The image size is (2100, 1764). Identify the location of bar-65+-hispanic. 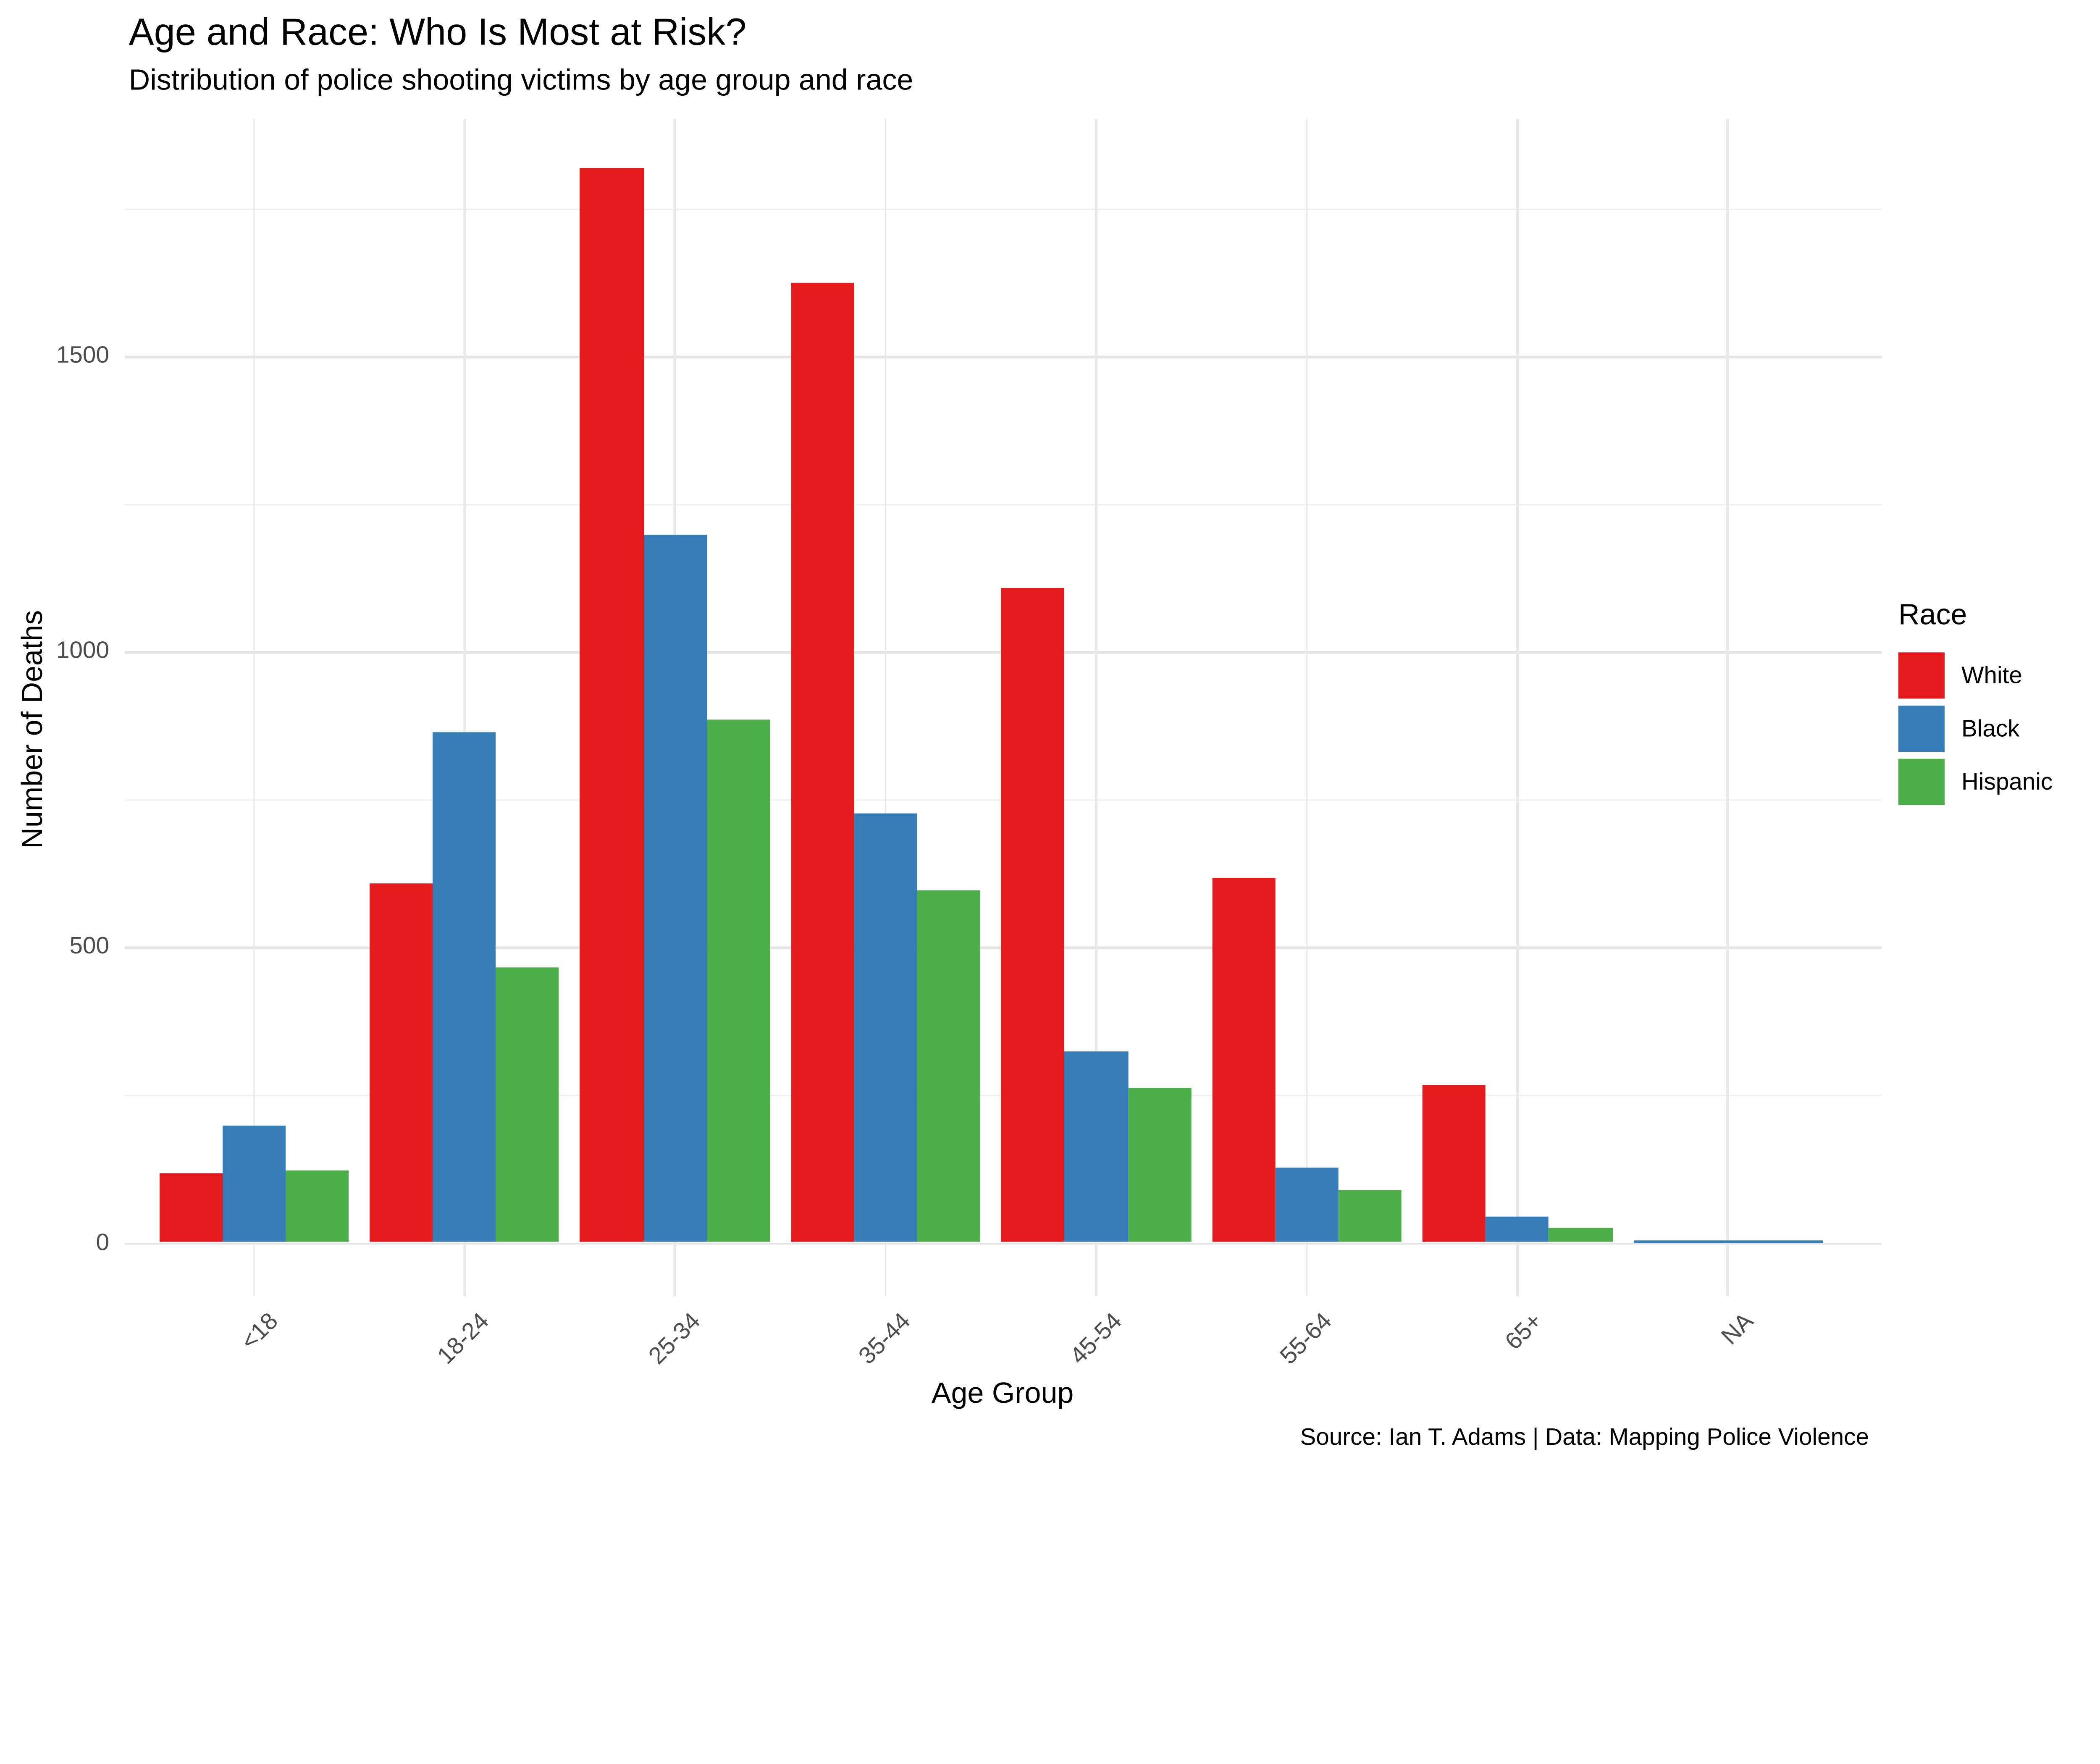
(1580, 1235).